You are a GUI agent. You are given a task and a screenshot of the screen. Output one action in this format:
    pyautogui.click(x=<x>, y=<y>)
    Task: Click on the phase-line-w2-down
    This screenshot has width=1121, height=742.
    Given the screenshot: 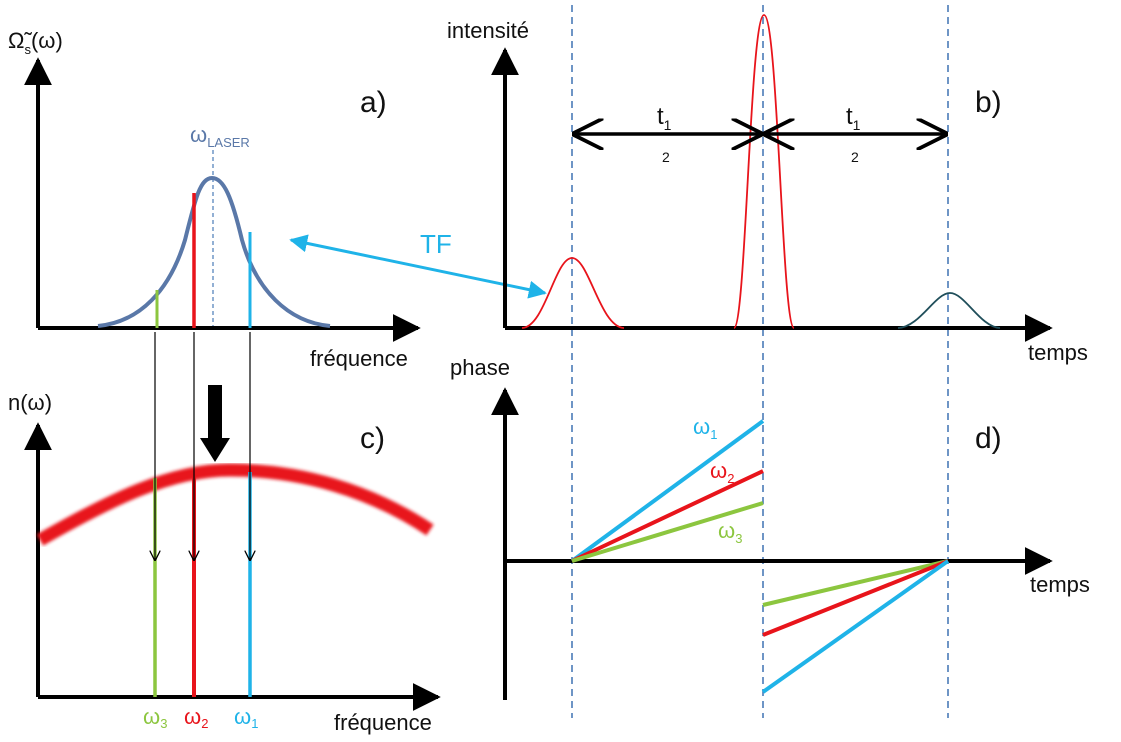 What is the action you would take?
    pyautogui.click(x=855, y=598)
    